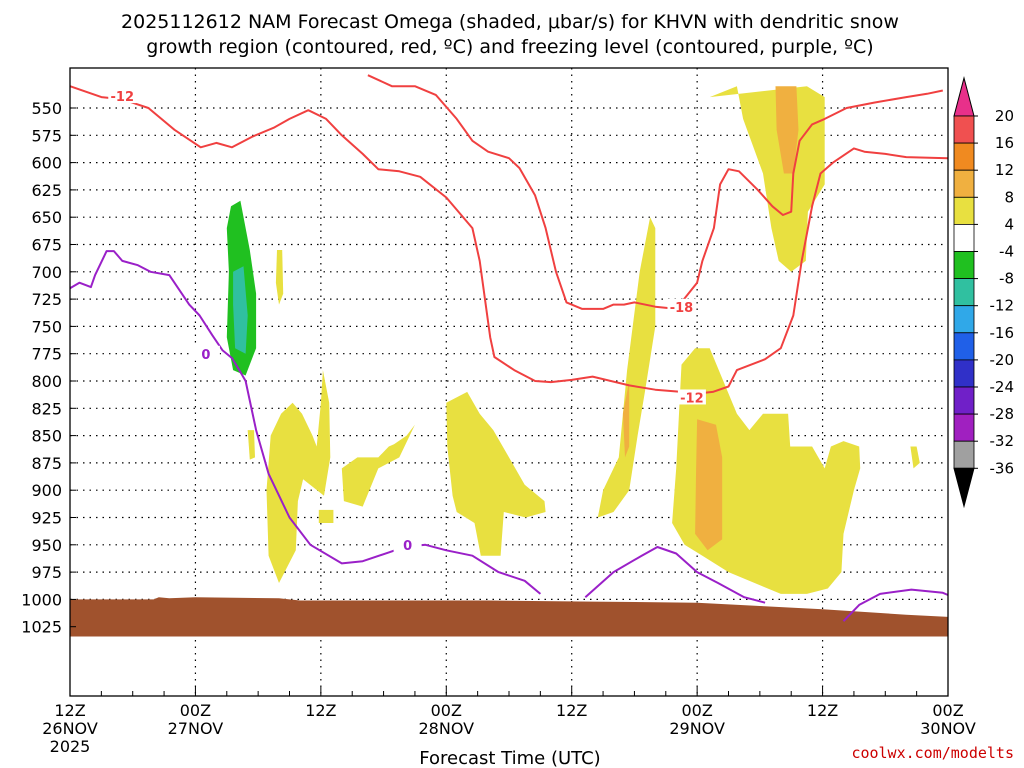 This screenshot has height=768, width=1024. Describe the element at coordinates (1002, 333) in the screenshot. I see `colorbar-label: -16` at that location.